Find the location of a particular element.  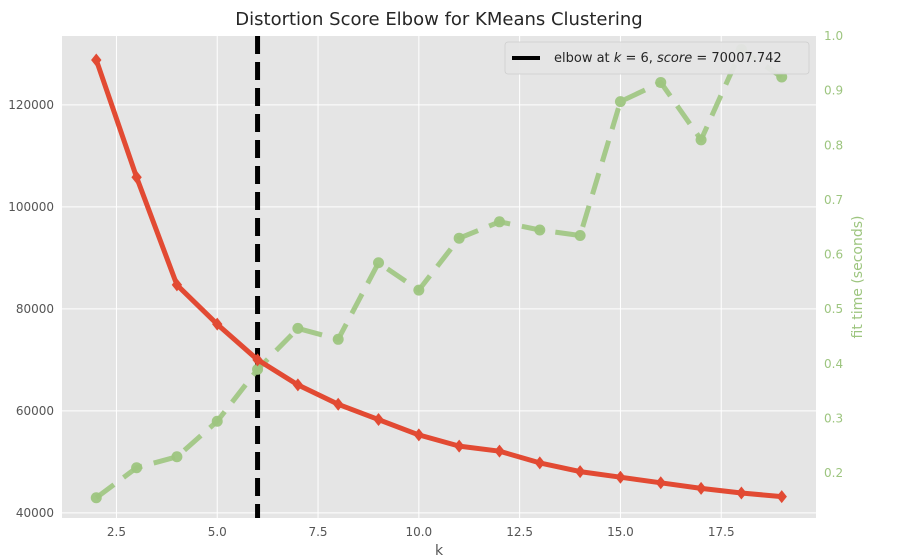

y-tick-label: 60000 is located at coordinates (35, 411).